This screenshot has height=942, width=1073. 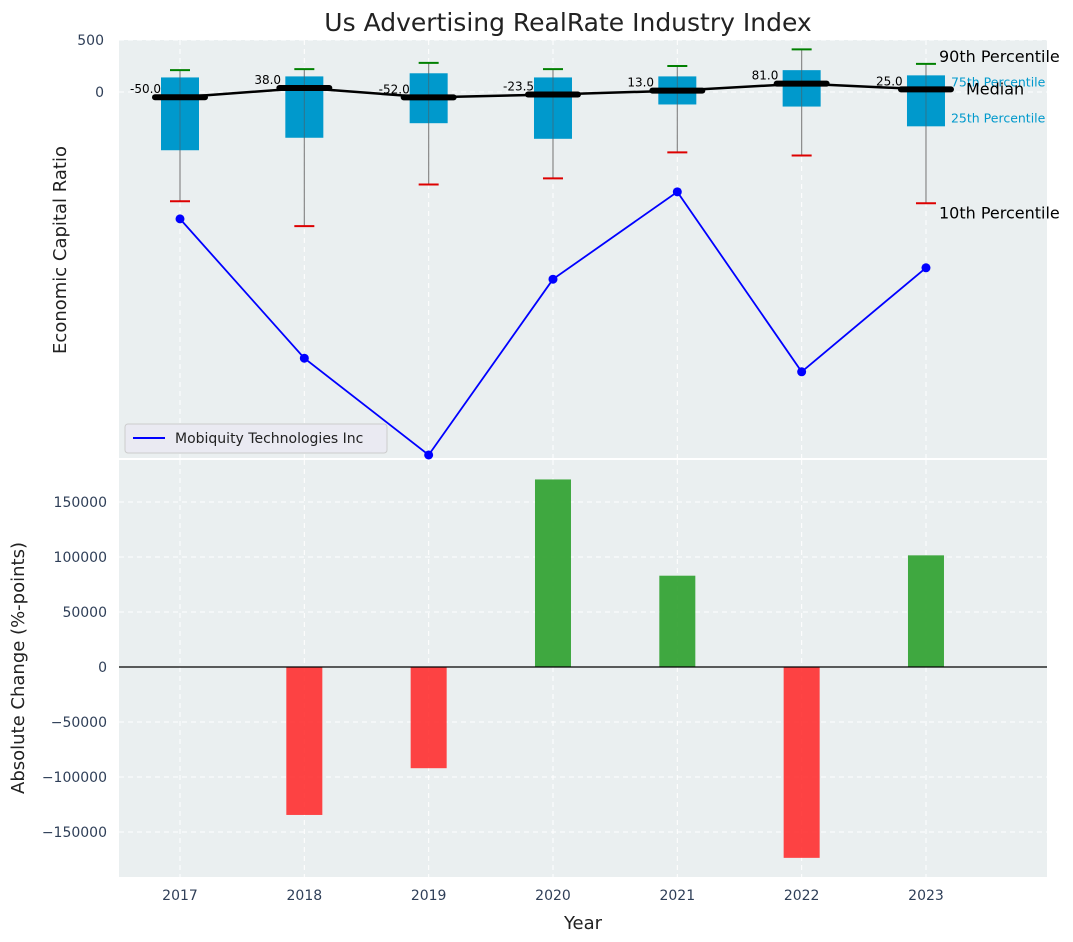 What do you see at coordinates (999, 56) in the screenshot?
I see `annotation-90th: 90th Percentile` at bounding box center [999, 56].